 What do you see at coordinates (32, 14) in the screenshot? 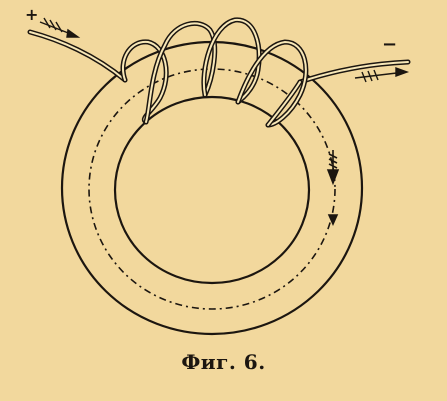
I see `positive-terminal-sign: +` at bounding box center [32, 14].